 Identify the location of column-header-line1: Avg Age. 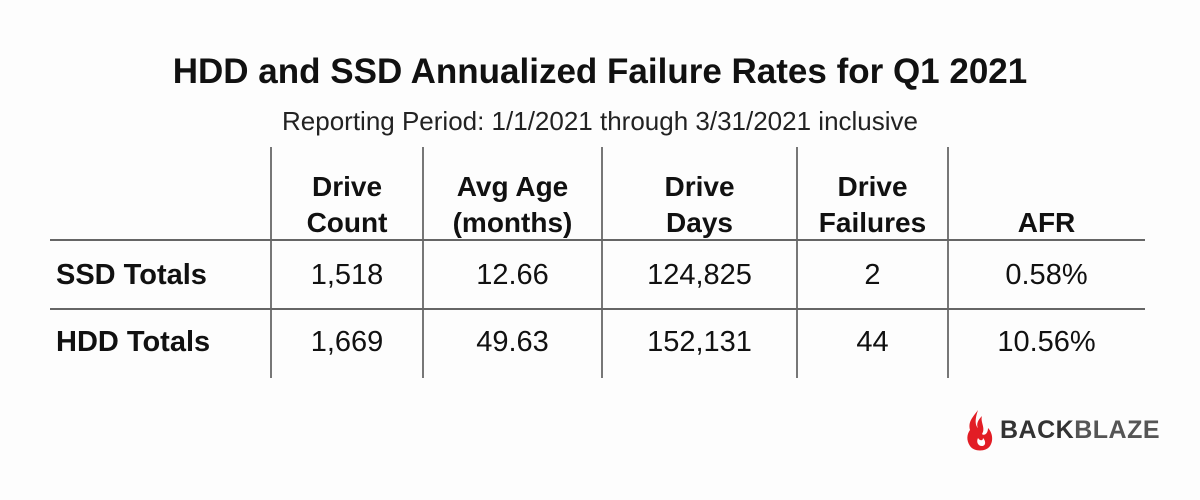
(512, 186).